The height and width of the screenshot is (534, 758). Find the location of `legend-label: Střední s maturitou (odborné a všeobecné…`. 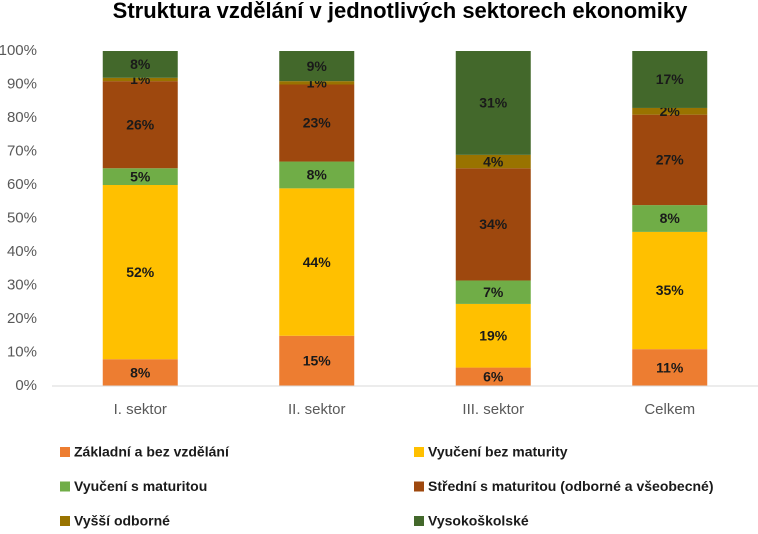

legend-label: Střední s maturitou (odborné a všeobecné… is located at coordinates (571, 486).